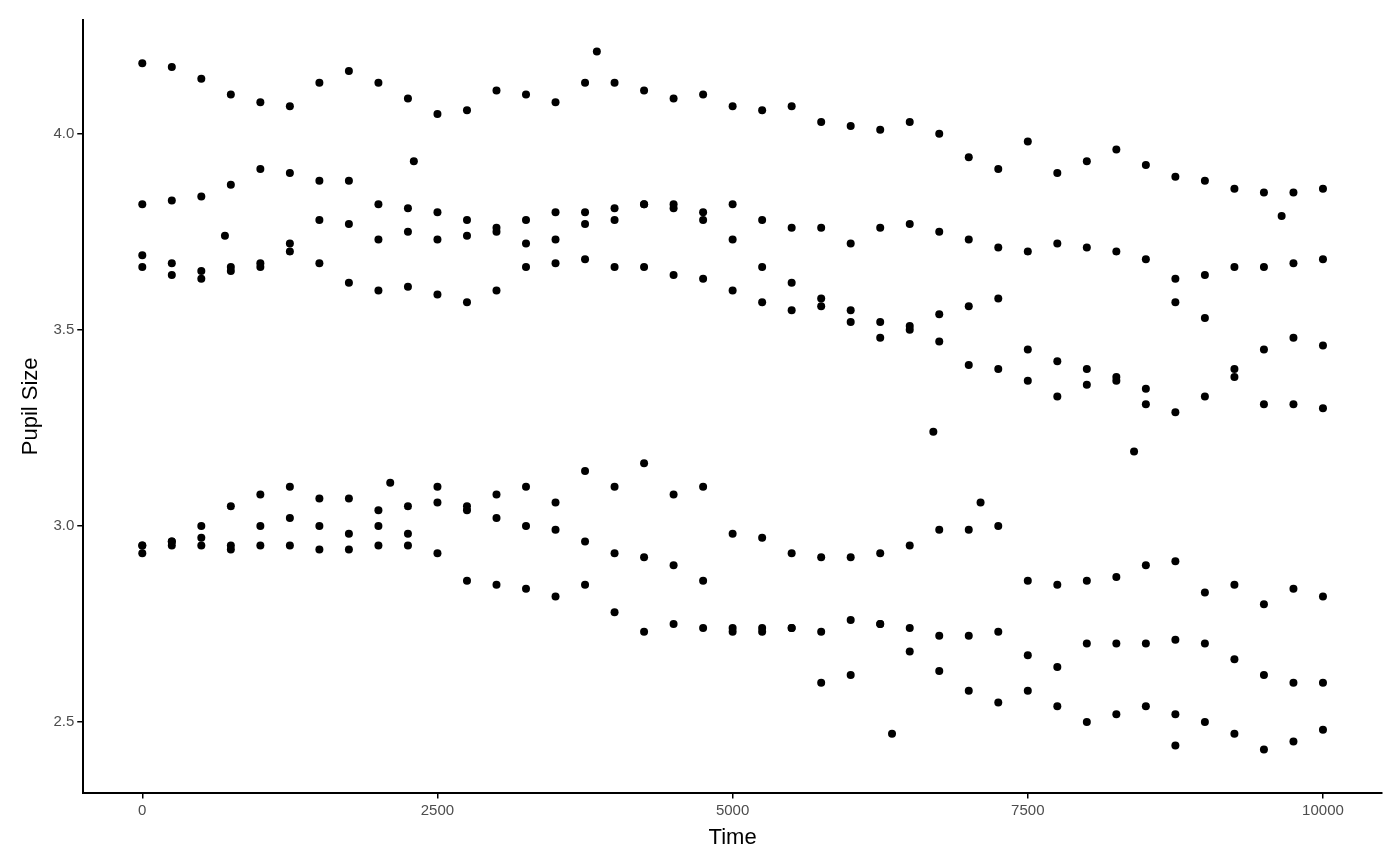 This screenshot has height=865, width=1400. I want to click on x-tick-label: 2500, so click(437, 809).